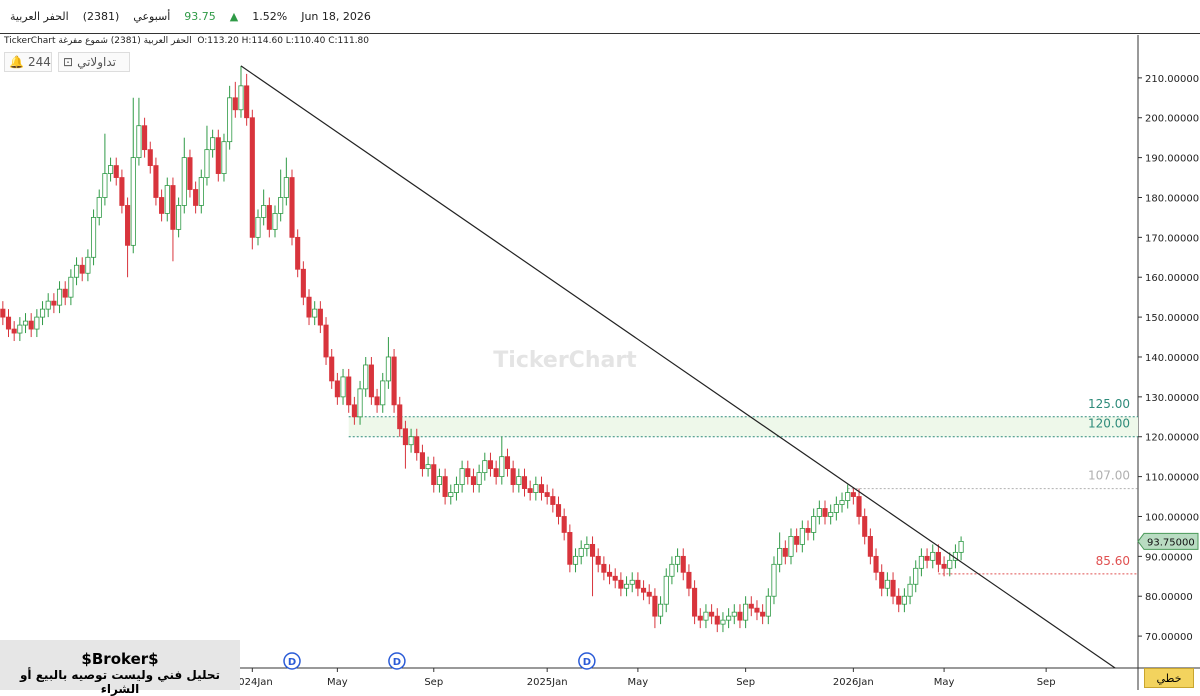  I want to click on date: Jun 18, 2026, so click(336, 16).